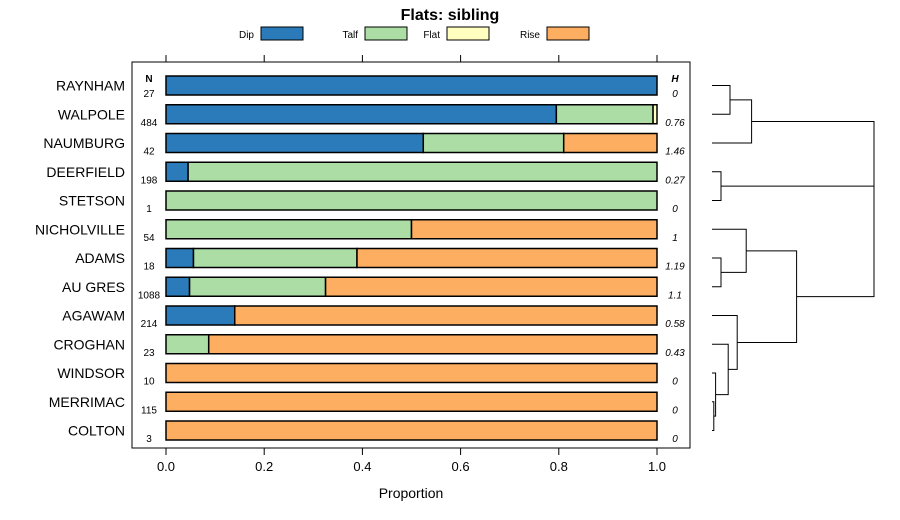  Describe the element at coordinates (91, 114) in the screenshot. I see `category-label: WALPOLE` at that location.